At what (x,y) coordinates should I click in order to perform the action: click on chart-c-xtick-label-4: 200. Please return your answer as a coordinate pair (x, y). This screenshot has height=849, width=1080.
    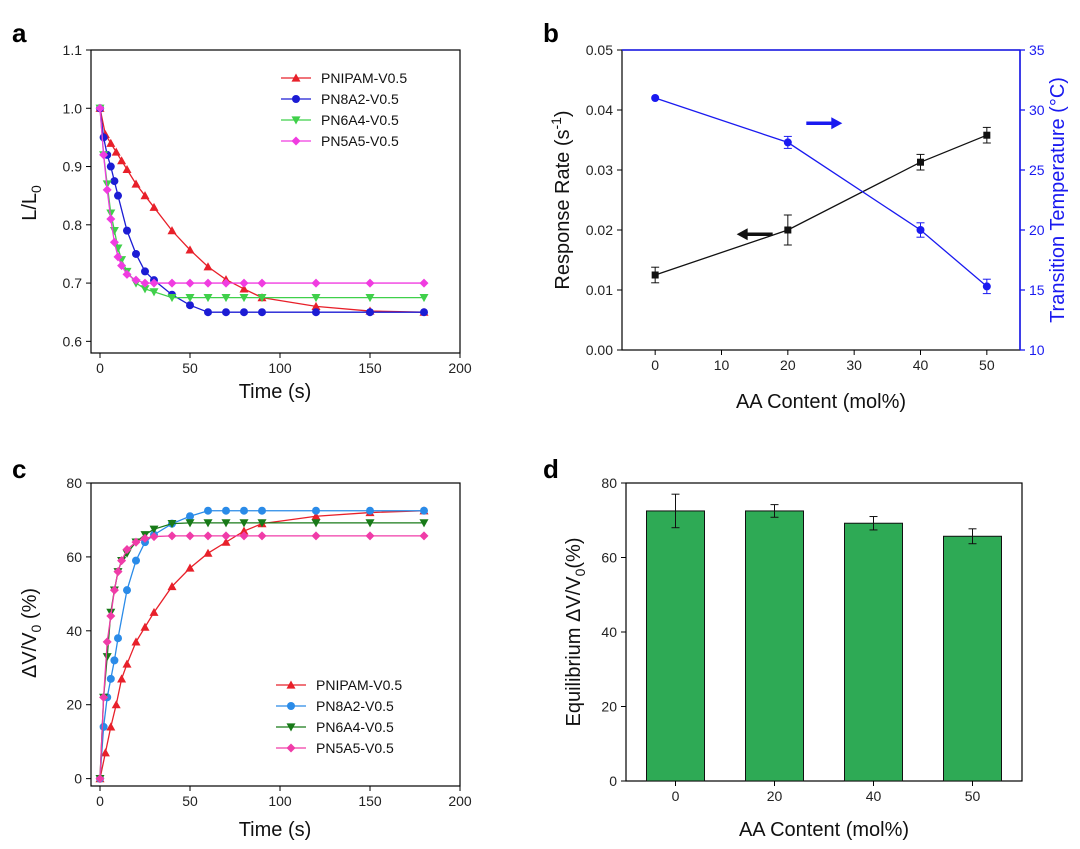
    Looking at the image, I should click on (460, 801).